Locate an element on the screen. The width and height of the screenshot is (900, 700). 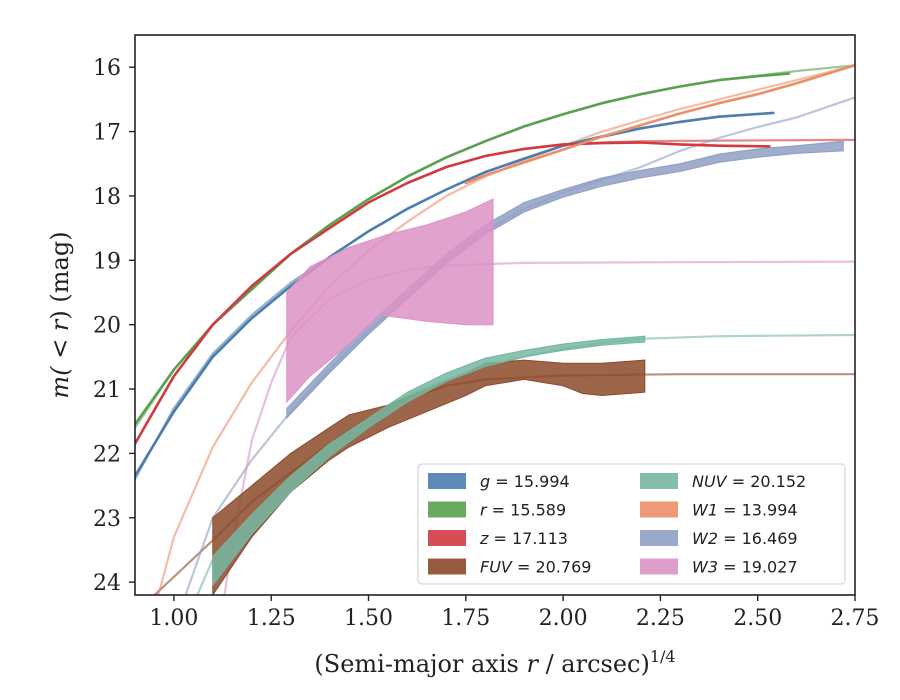
legend-label-w1: W1 = 13.994 is located at coordinates (745, 510).